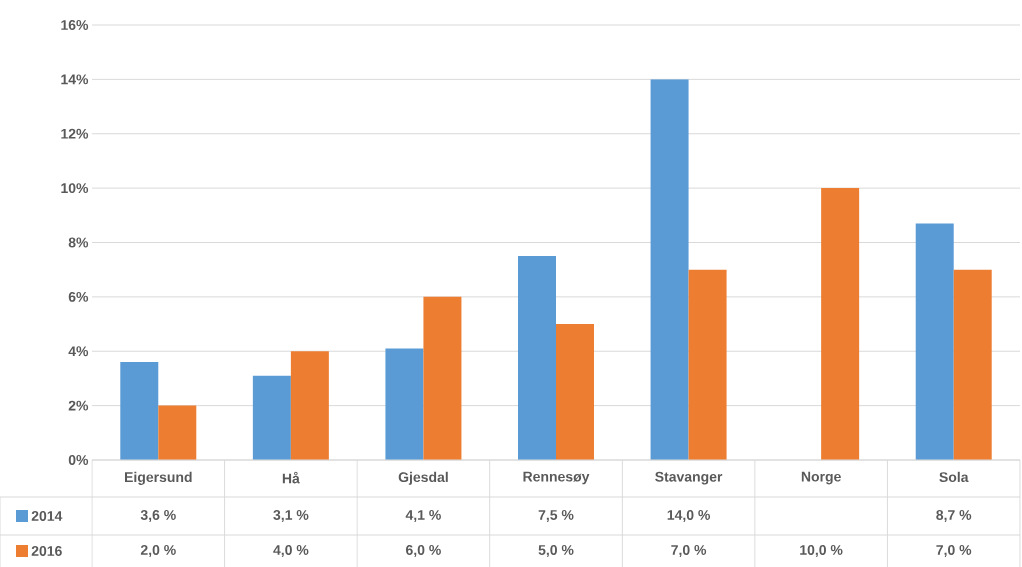  What do you see at coordinates (291, 551) in the screenshot?
I see `data-label: 4,0 %` at bounding box center [291, 551].